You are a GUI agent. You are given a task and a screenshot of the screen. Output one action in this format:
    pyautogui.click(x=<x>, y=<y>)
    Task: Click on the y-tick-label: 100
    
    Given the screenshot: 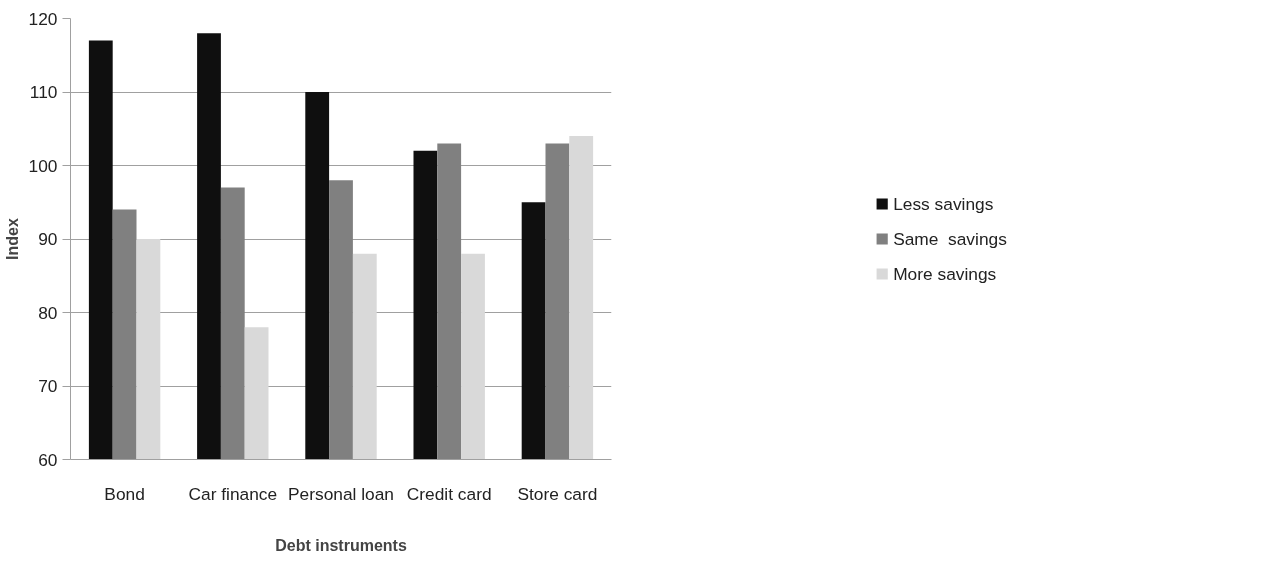 What is the action you would take?
    pyautogui.click(x=43, y=165)
    